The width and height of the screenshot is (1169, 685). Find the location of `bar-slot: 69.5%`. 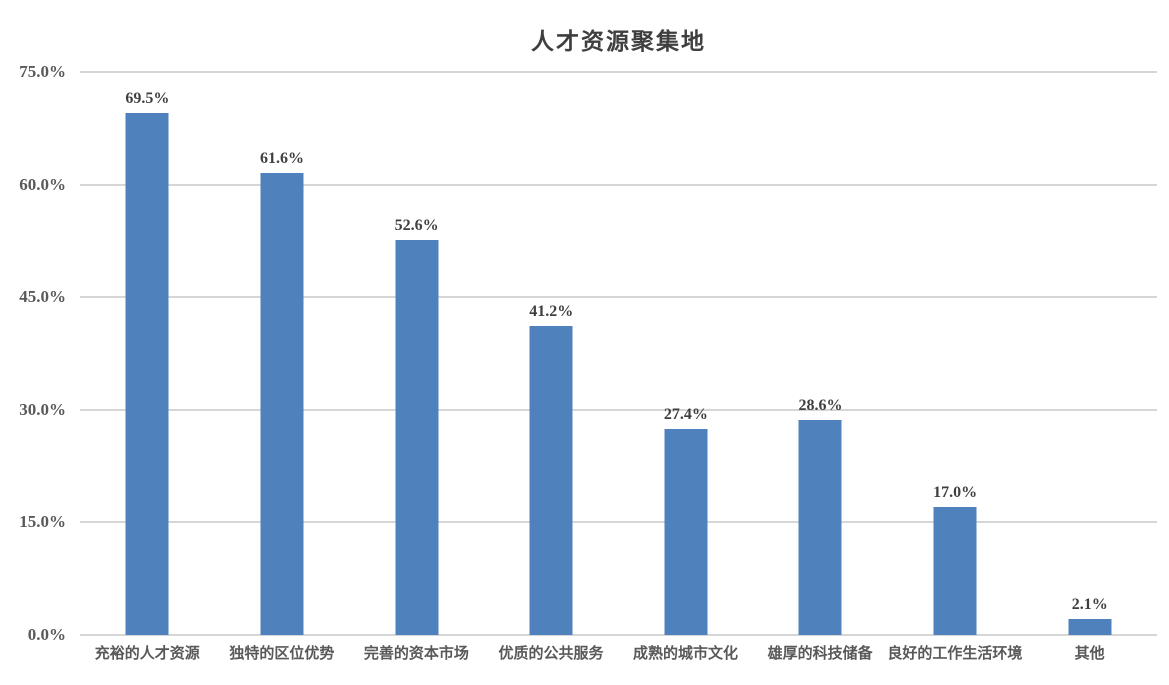

bar-slot: 69.5% is located at coordinates (147, 353).